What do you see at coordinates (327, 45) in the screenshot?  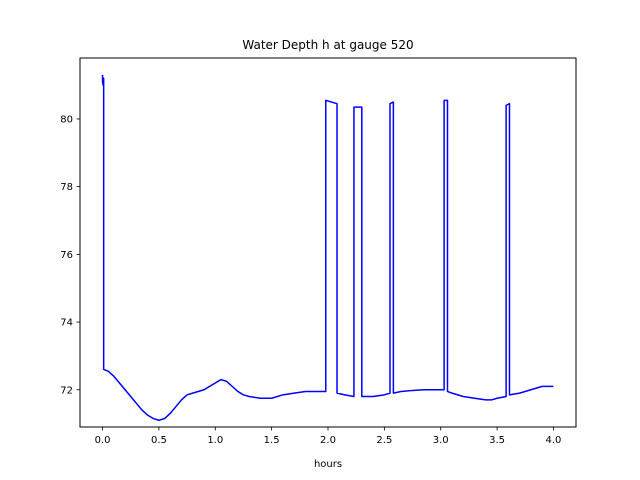 I see `chart-title: Water Depth h at gauge 520` at bounding box center [327, 45].